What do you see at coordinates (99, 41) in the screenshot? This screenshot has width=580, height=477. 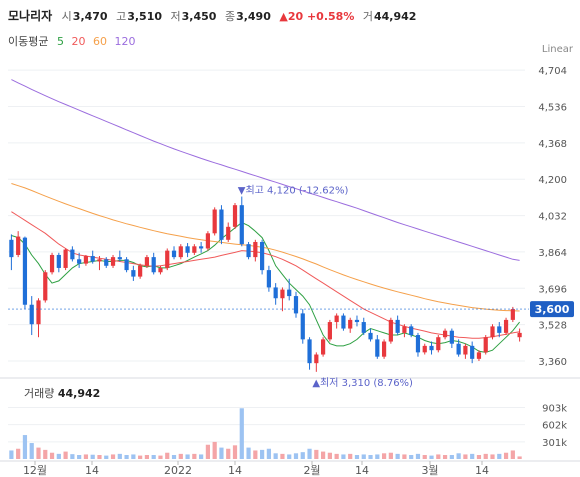 I see `ma-60-label: 60` at bounding box center [99, 41].